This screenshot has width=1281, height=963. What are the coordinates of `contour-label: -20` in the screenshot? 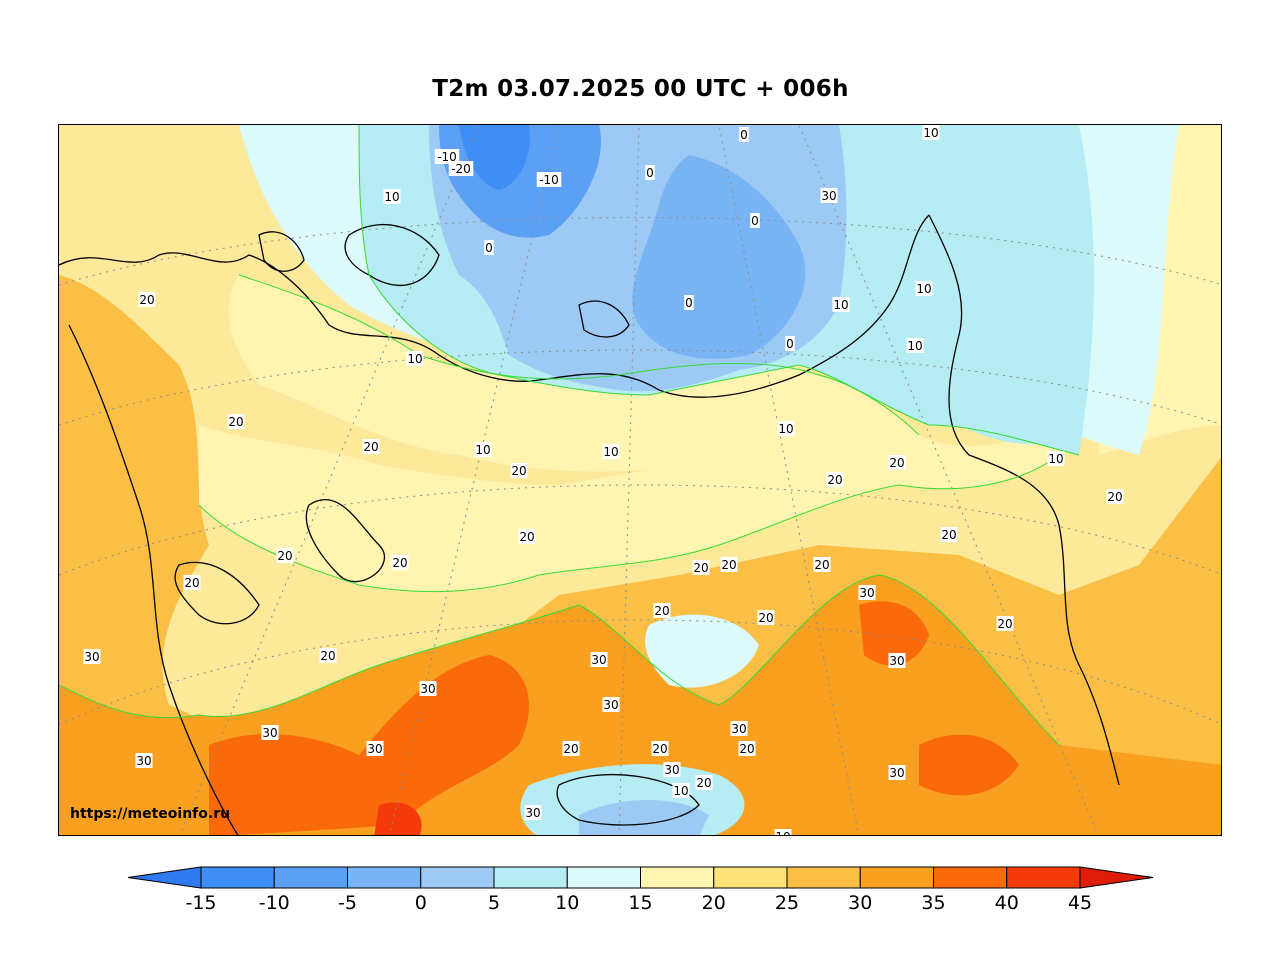 It's located at (461, 169).